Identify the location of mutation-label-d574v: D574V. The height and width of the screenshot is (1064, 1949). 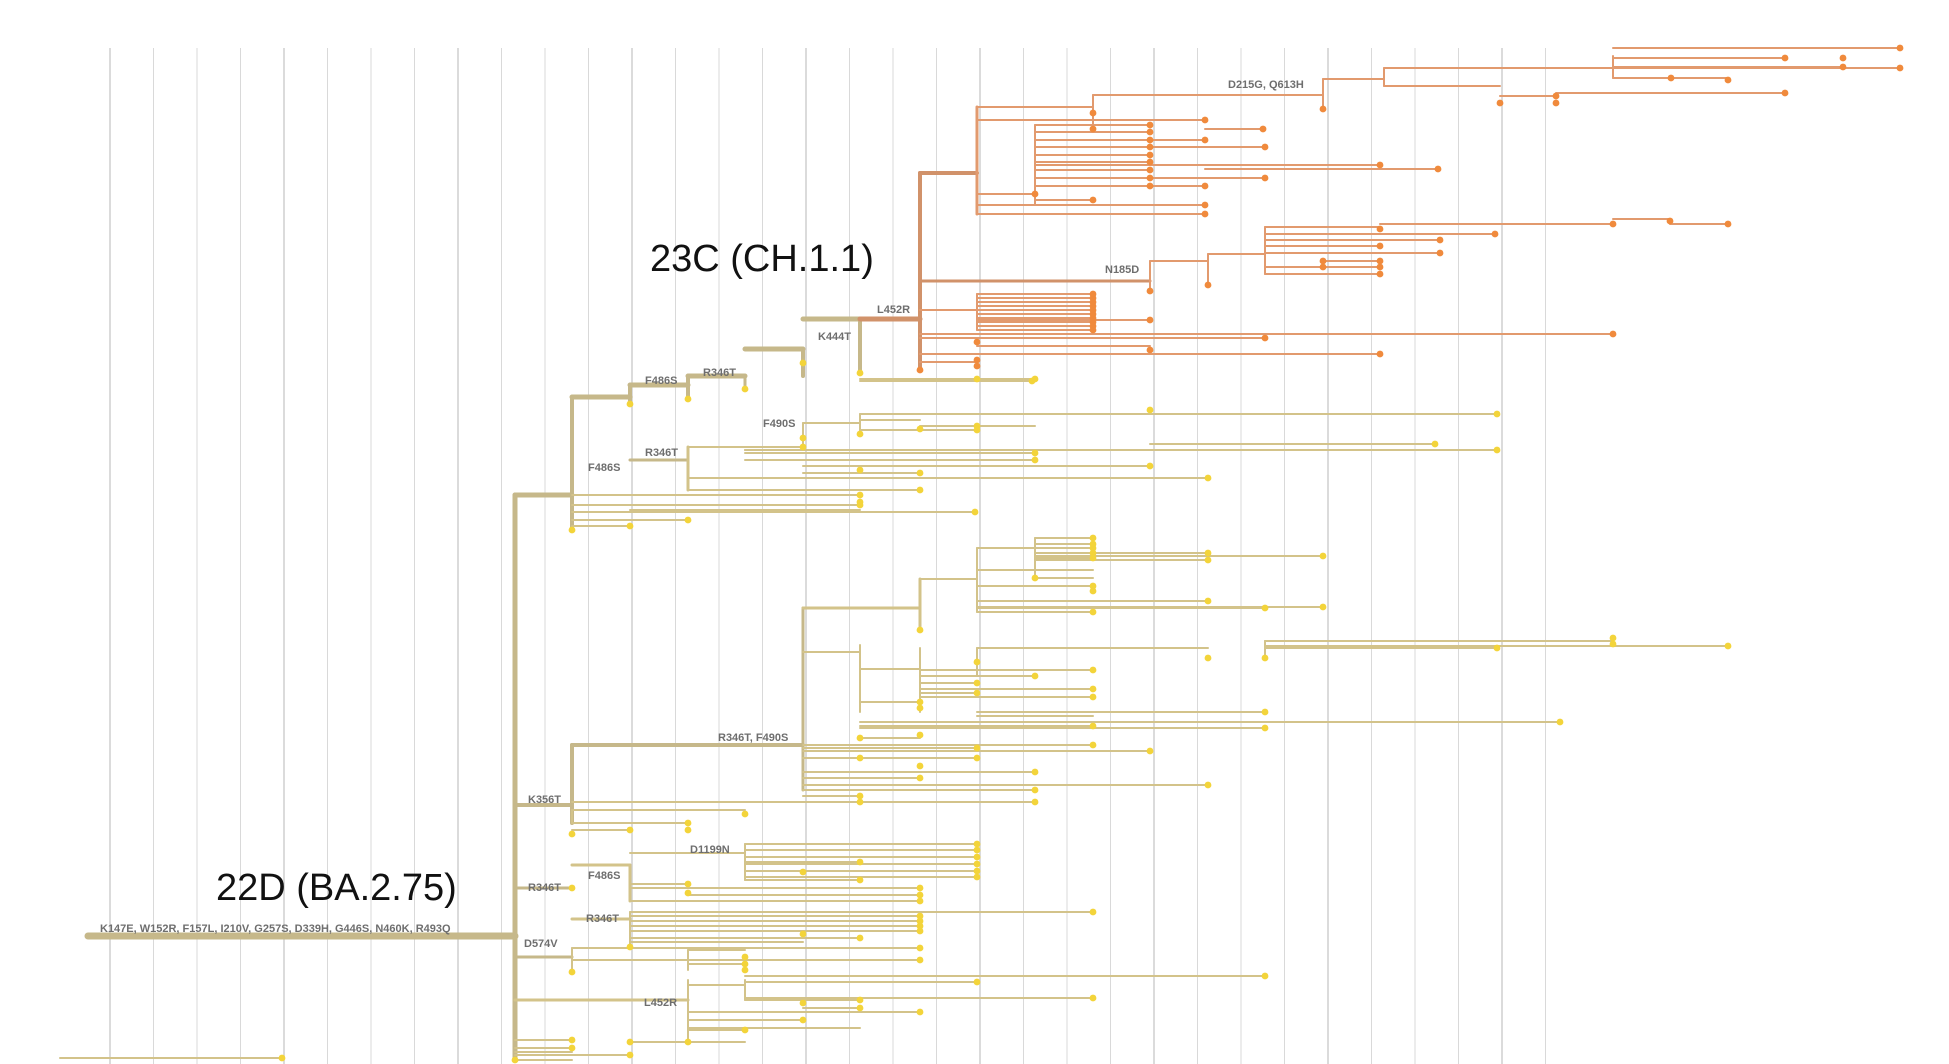
(541, 944).